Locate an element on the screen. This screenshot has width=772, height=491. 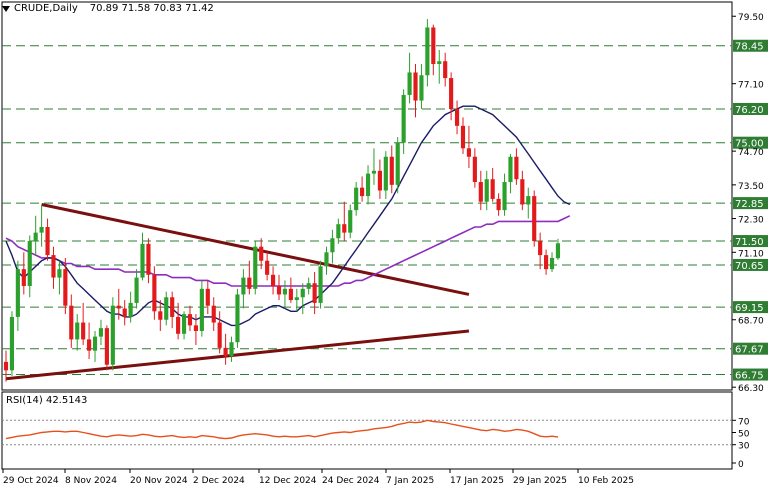
price-tick-label: 66.30 is located at coordinates (751, 389).